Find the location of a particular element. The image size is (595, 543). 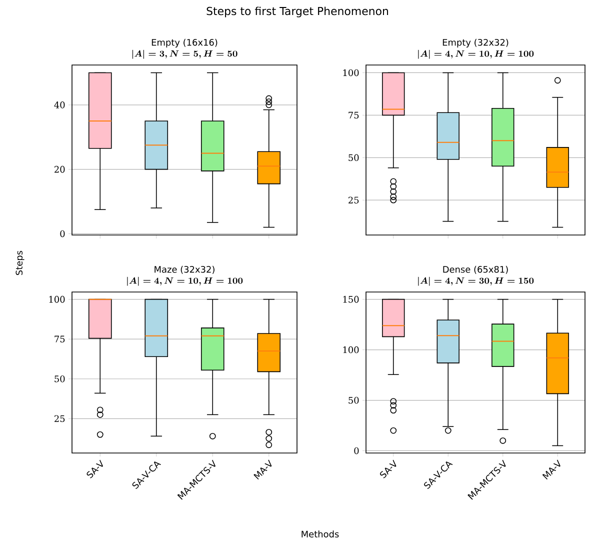

chart-title: Dense (65x81) is located at coordinates (475, 270).